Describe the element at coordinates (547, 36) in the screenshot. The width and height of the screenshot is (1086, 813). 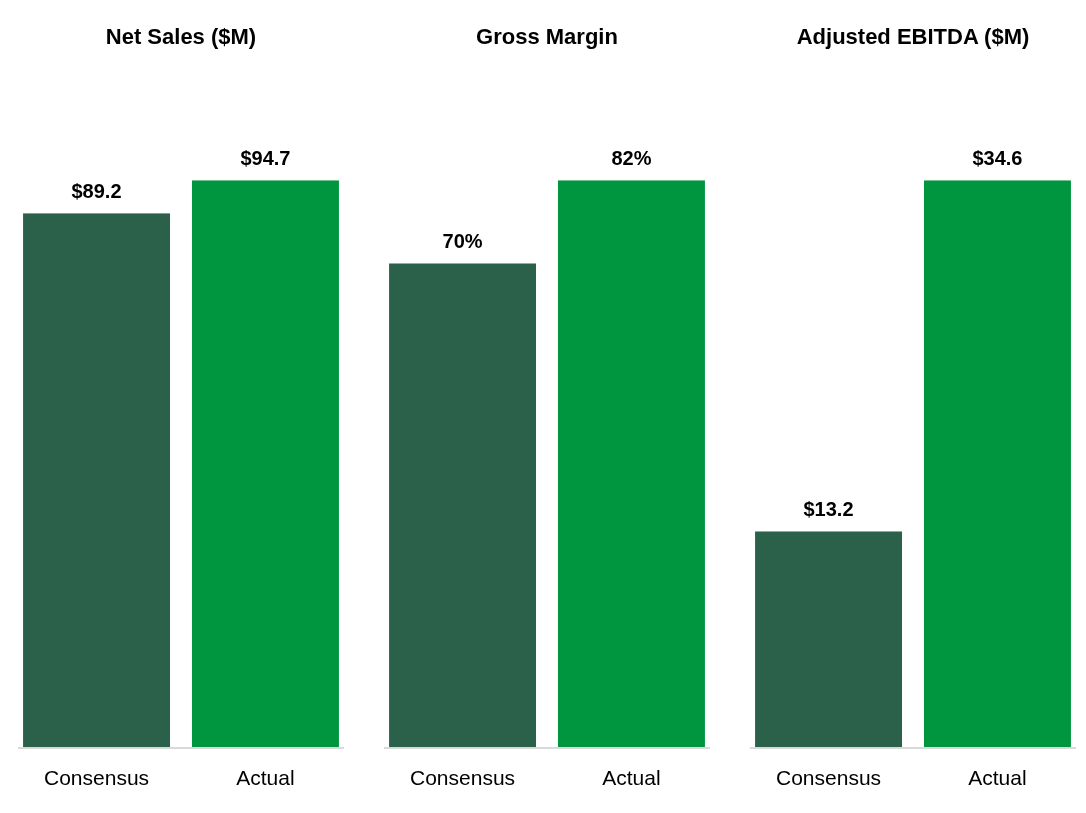
I see `chart-title: Gross Margin` at that location.